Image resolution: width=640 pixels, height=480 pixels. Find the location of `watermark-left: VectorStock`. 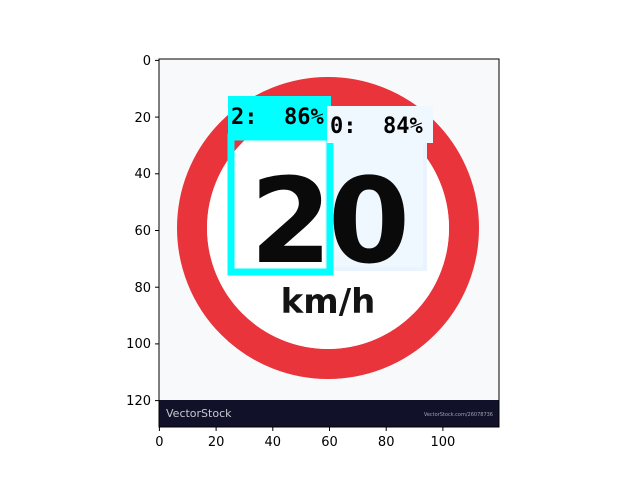

watermark-left: VectorStock is located at coordinates (199, 413).